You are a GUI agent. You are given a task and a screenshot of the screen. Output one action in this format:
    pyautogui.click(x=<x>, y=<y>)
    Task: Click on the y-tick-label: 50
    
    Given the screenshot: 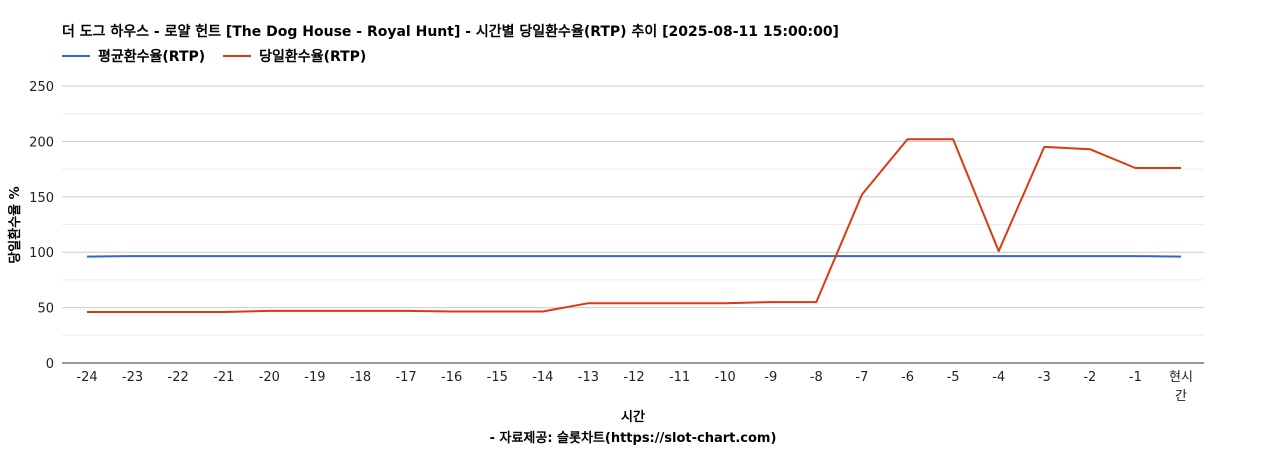 What is the action you would take?
    pyautogui.click(x=45, y=309)
    